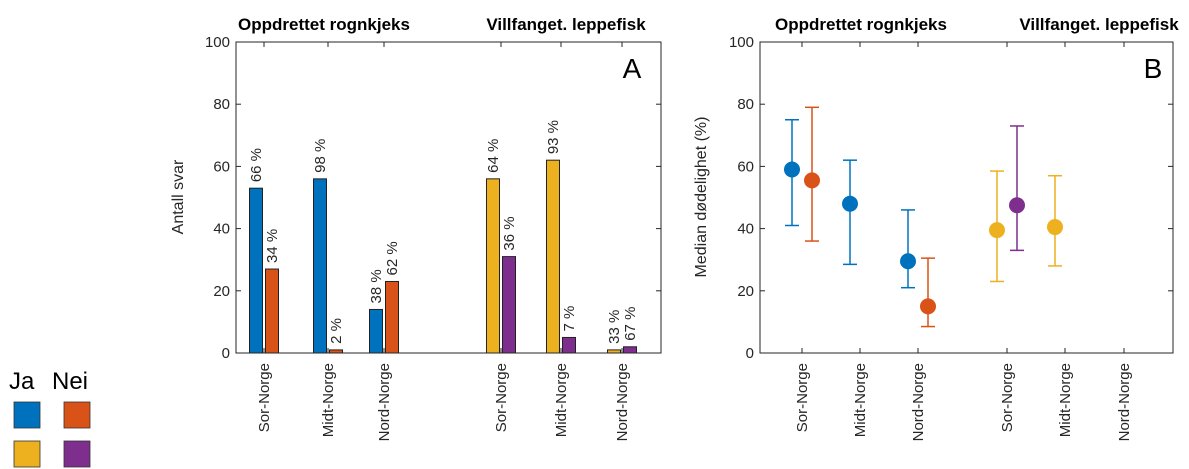 This screenshot has height=469, width=1189. Describe the element at coordinates (27, 415) in the screenshot. I see `legend-swatch-ja-rognkjeks` at that location.